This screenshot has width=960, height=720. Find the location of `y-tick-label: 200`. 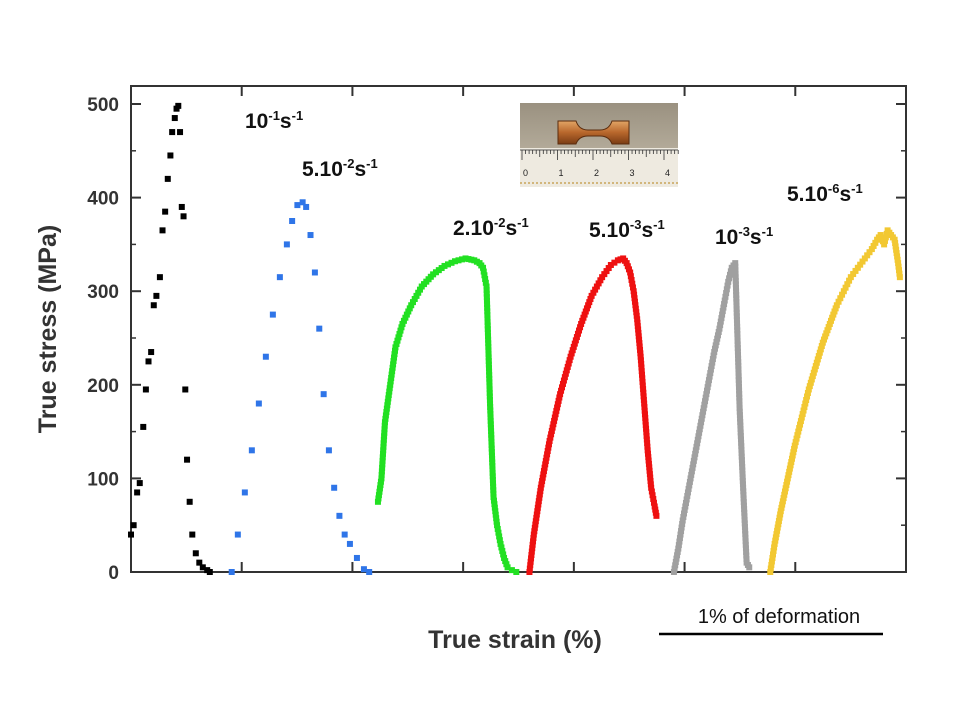

y-tick-label: 200 is located at coordinates (103, 386).